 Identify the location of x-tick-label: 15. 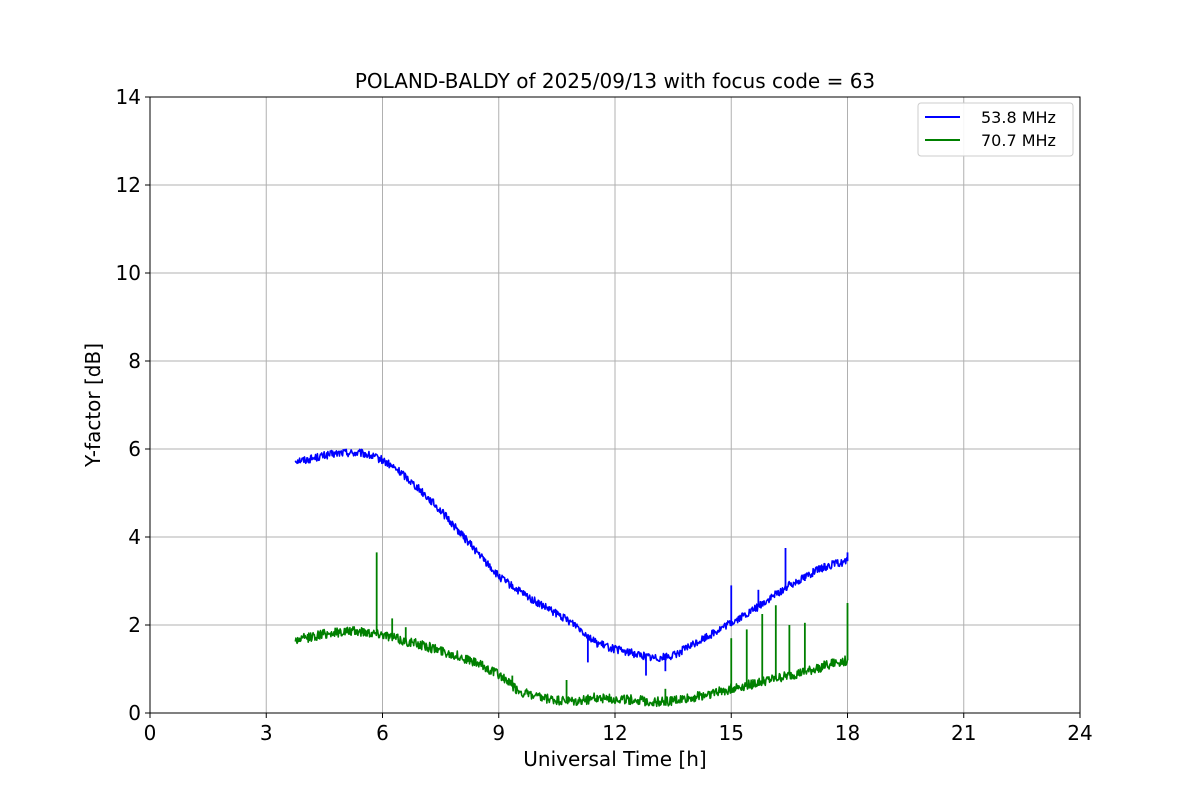
(731, 733).